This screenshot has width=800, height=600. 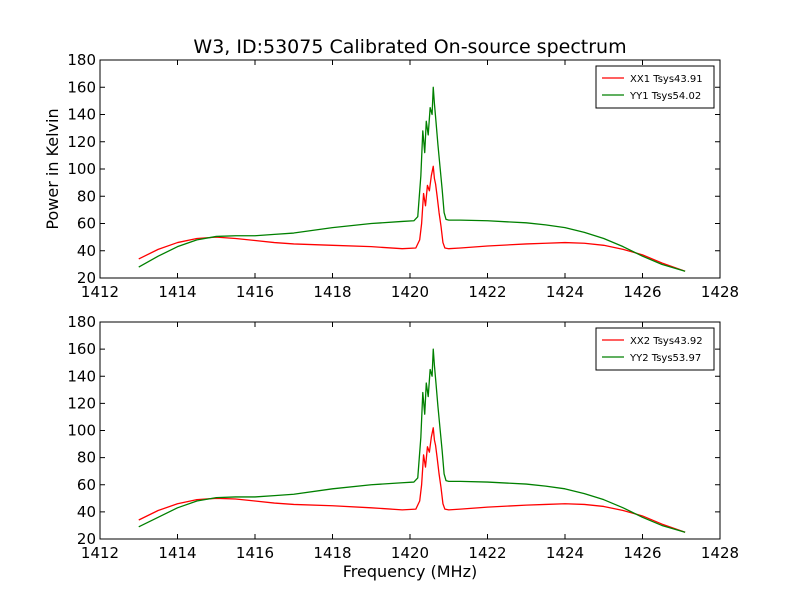 What do you see at coordinates (665, 96) in the screenshot?
I see `legend-label: YY1 Tsys54.02` at bounding box center [665, 96].